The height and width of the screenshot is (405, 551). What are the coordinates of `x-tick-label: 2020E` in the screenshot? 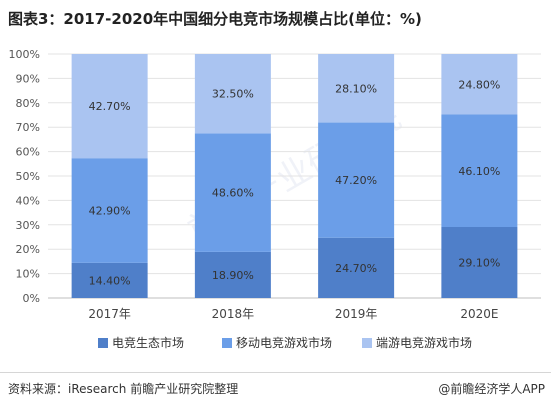 It's located at (479, 314).